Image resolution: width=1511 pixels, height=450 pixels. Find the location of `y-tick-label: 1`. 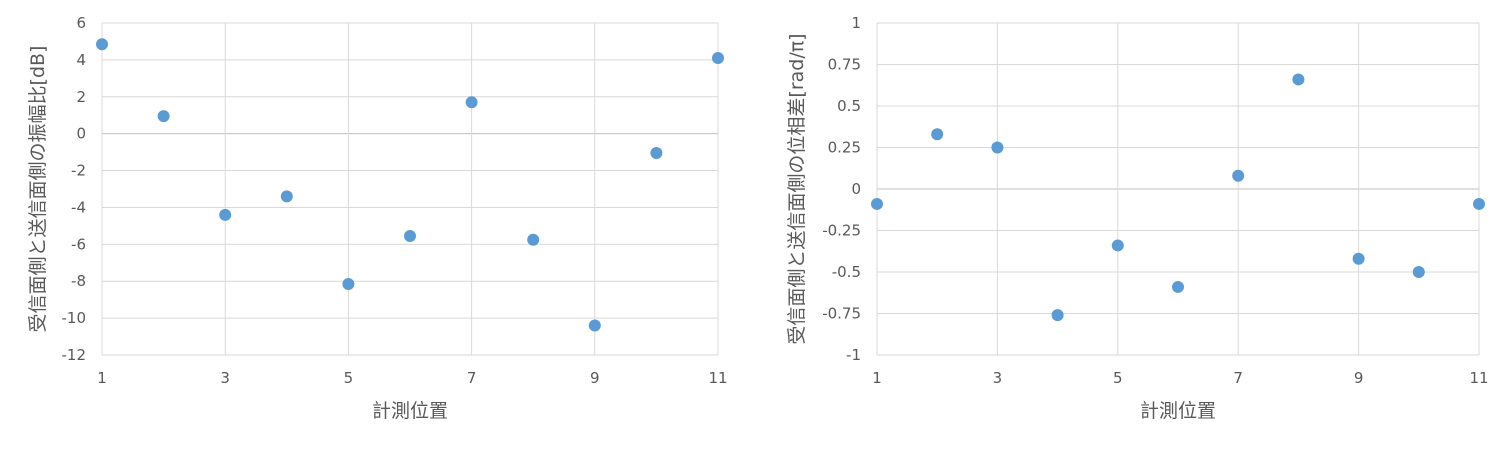

y-tick-label: 1 is located at coordinates (856, 23).